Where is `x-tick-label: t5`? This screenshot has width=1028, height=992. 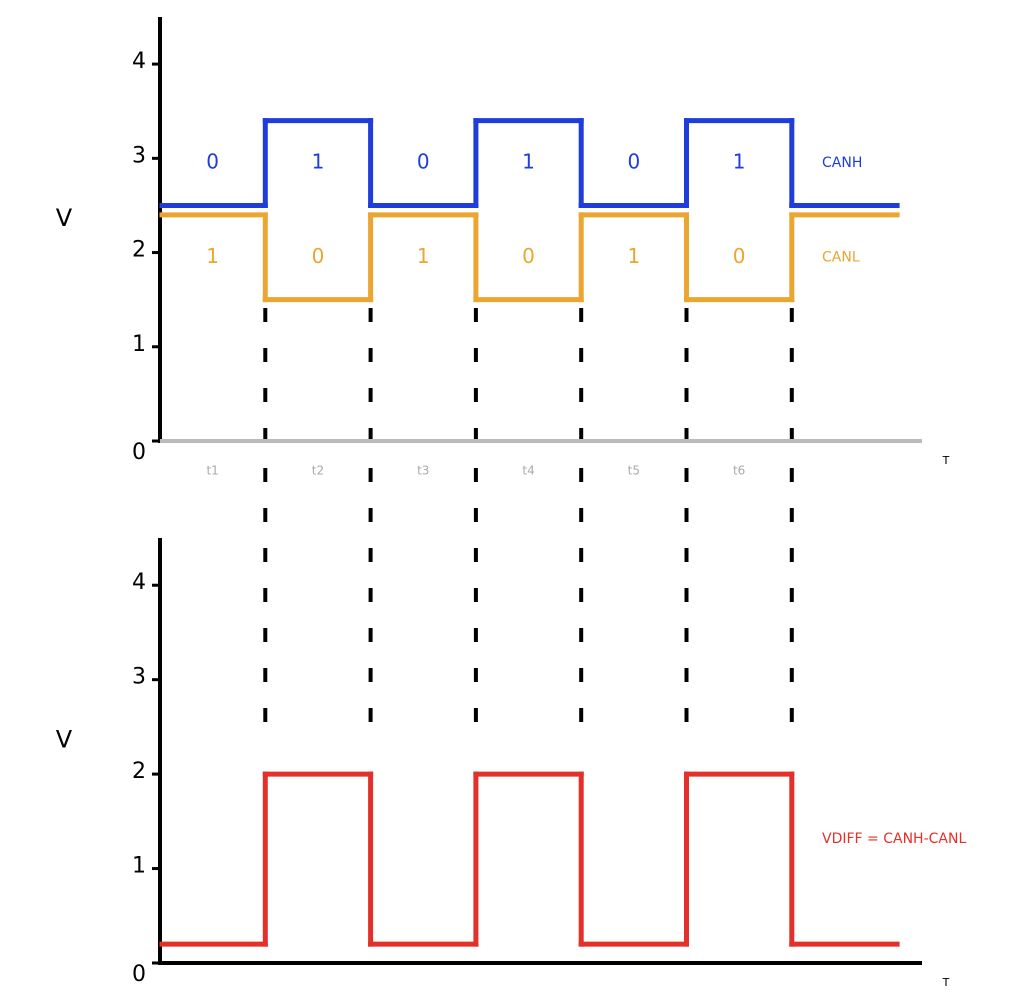 x-tick-label: t5 is located at coordinates (634, 471).